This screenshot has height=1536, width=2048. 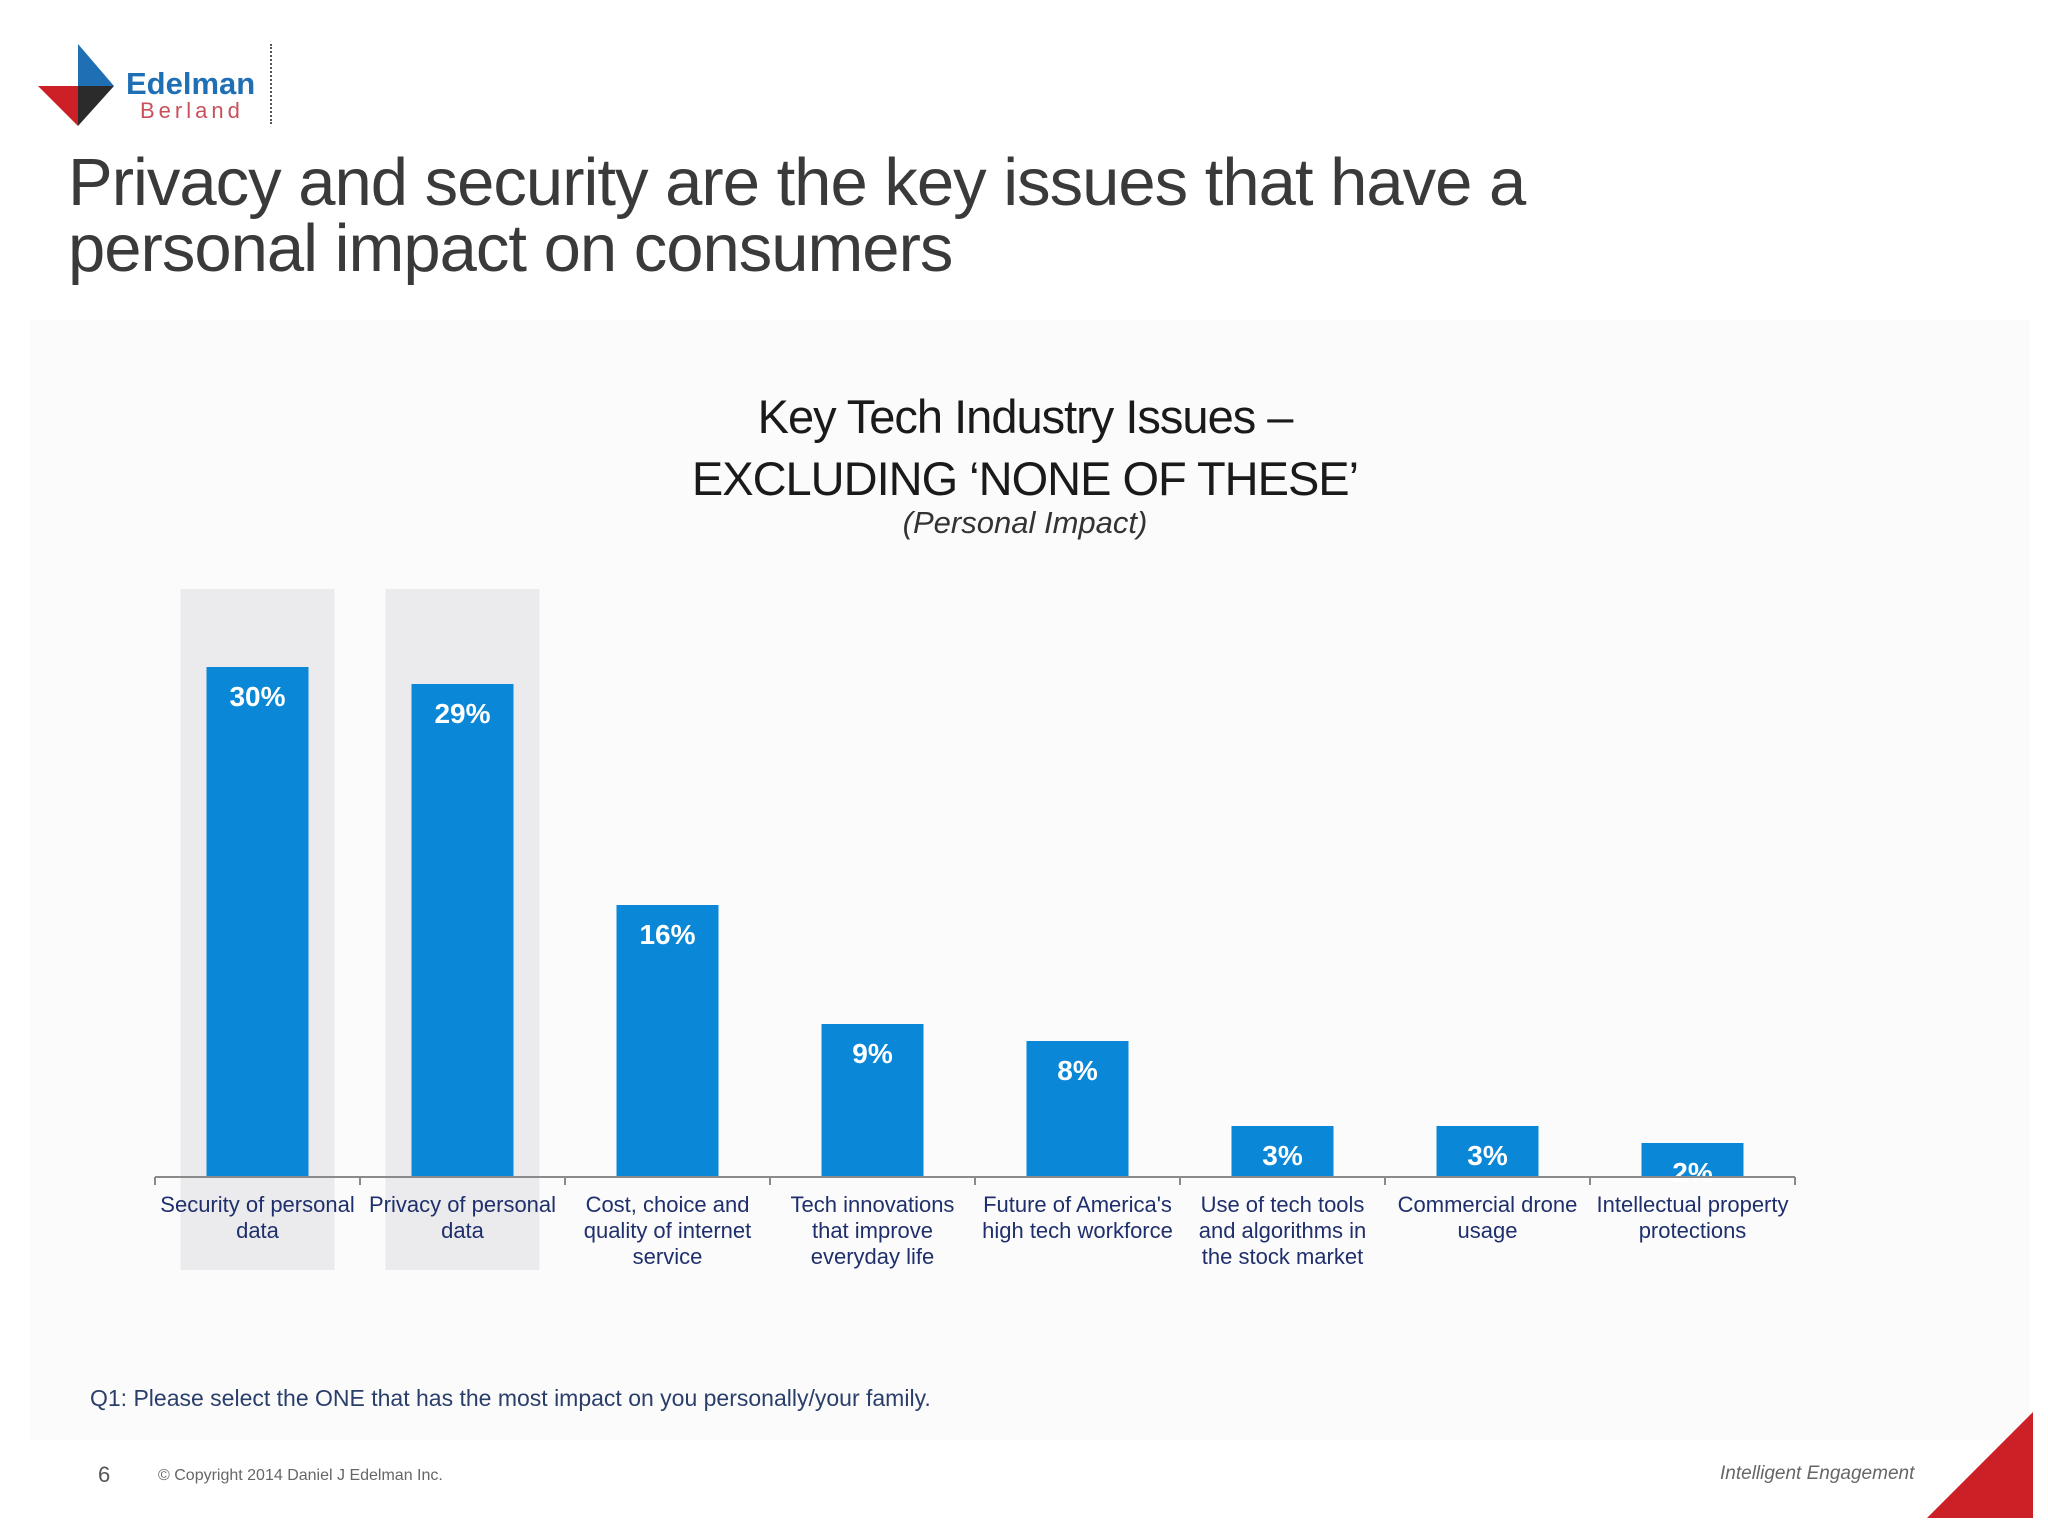 I want to click on category-label-line: the stock market, so click(x=1282, y=1256).